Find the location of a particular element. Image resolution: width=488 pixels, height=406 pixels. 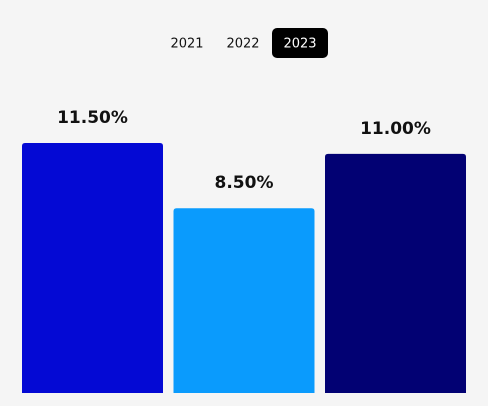

year-tab: 2021 is located at coordinates (186, 44).